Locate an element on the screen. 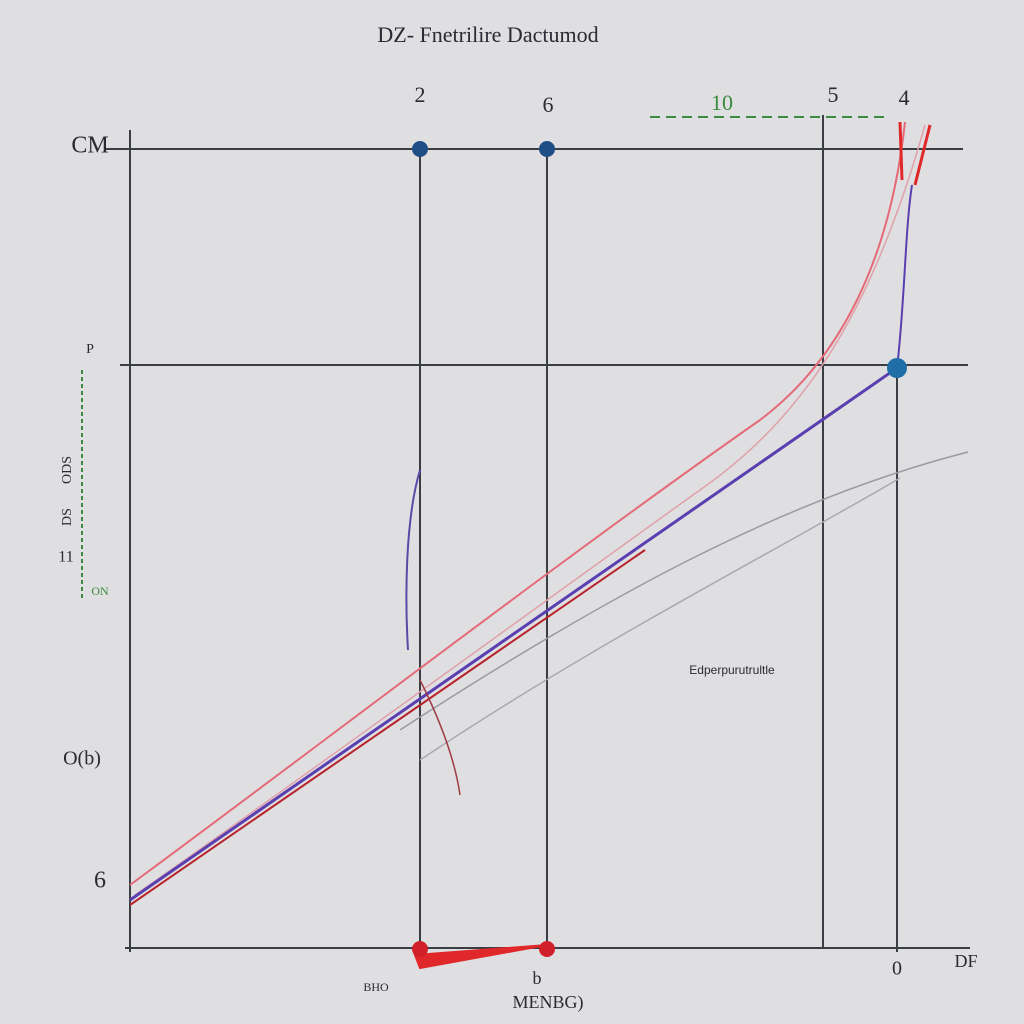 Image resolution: width=1024 pixels, height=1024 pixels. left-label: ON is located at coordinates (100, 591).